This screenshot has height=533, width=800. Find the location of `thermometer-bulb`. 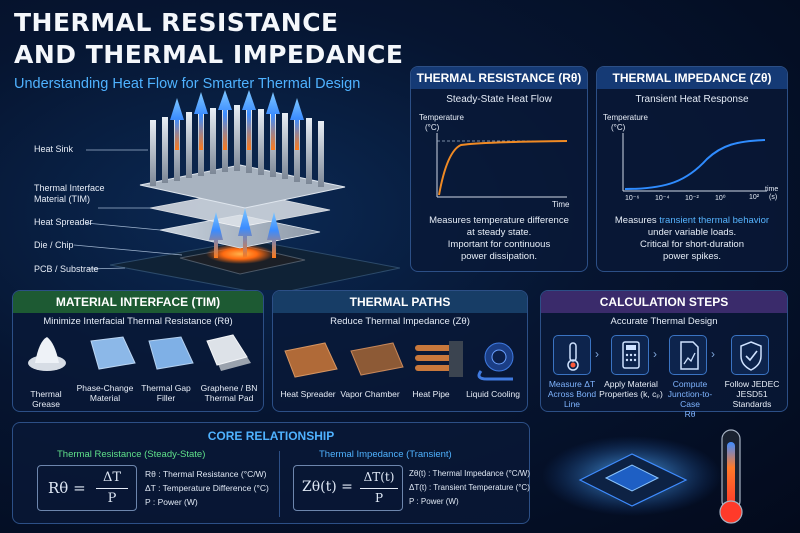

thermometer-bulb is located at coordinates (731, 512).